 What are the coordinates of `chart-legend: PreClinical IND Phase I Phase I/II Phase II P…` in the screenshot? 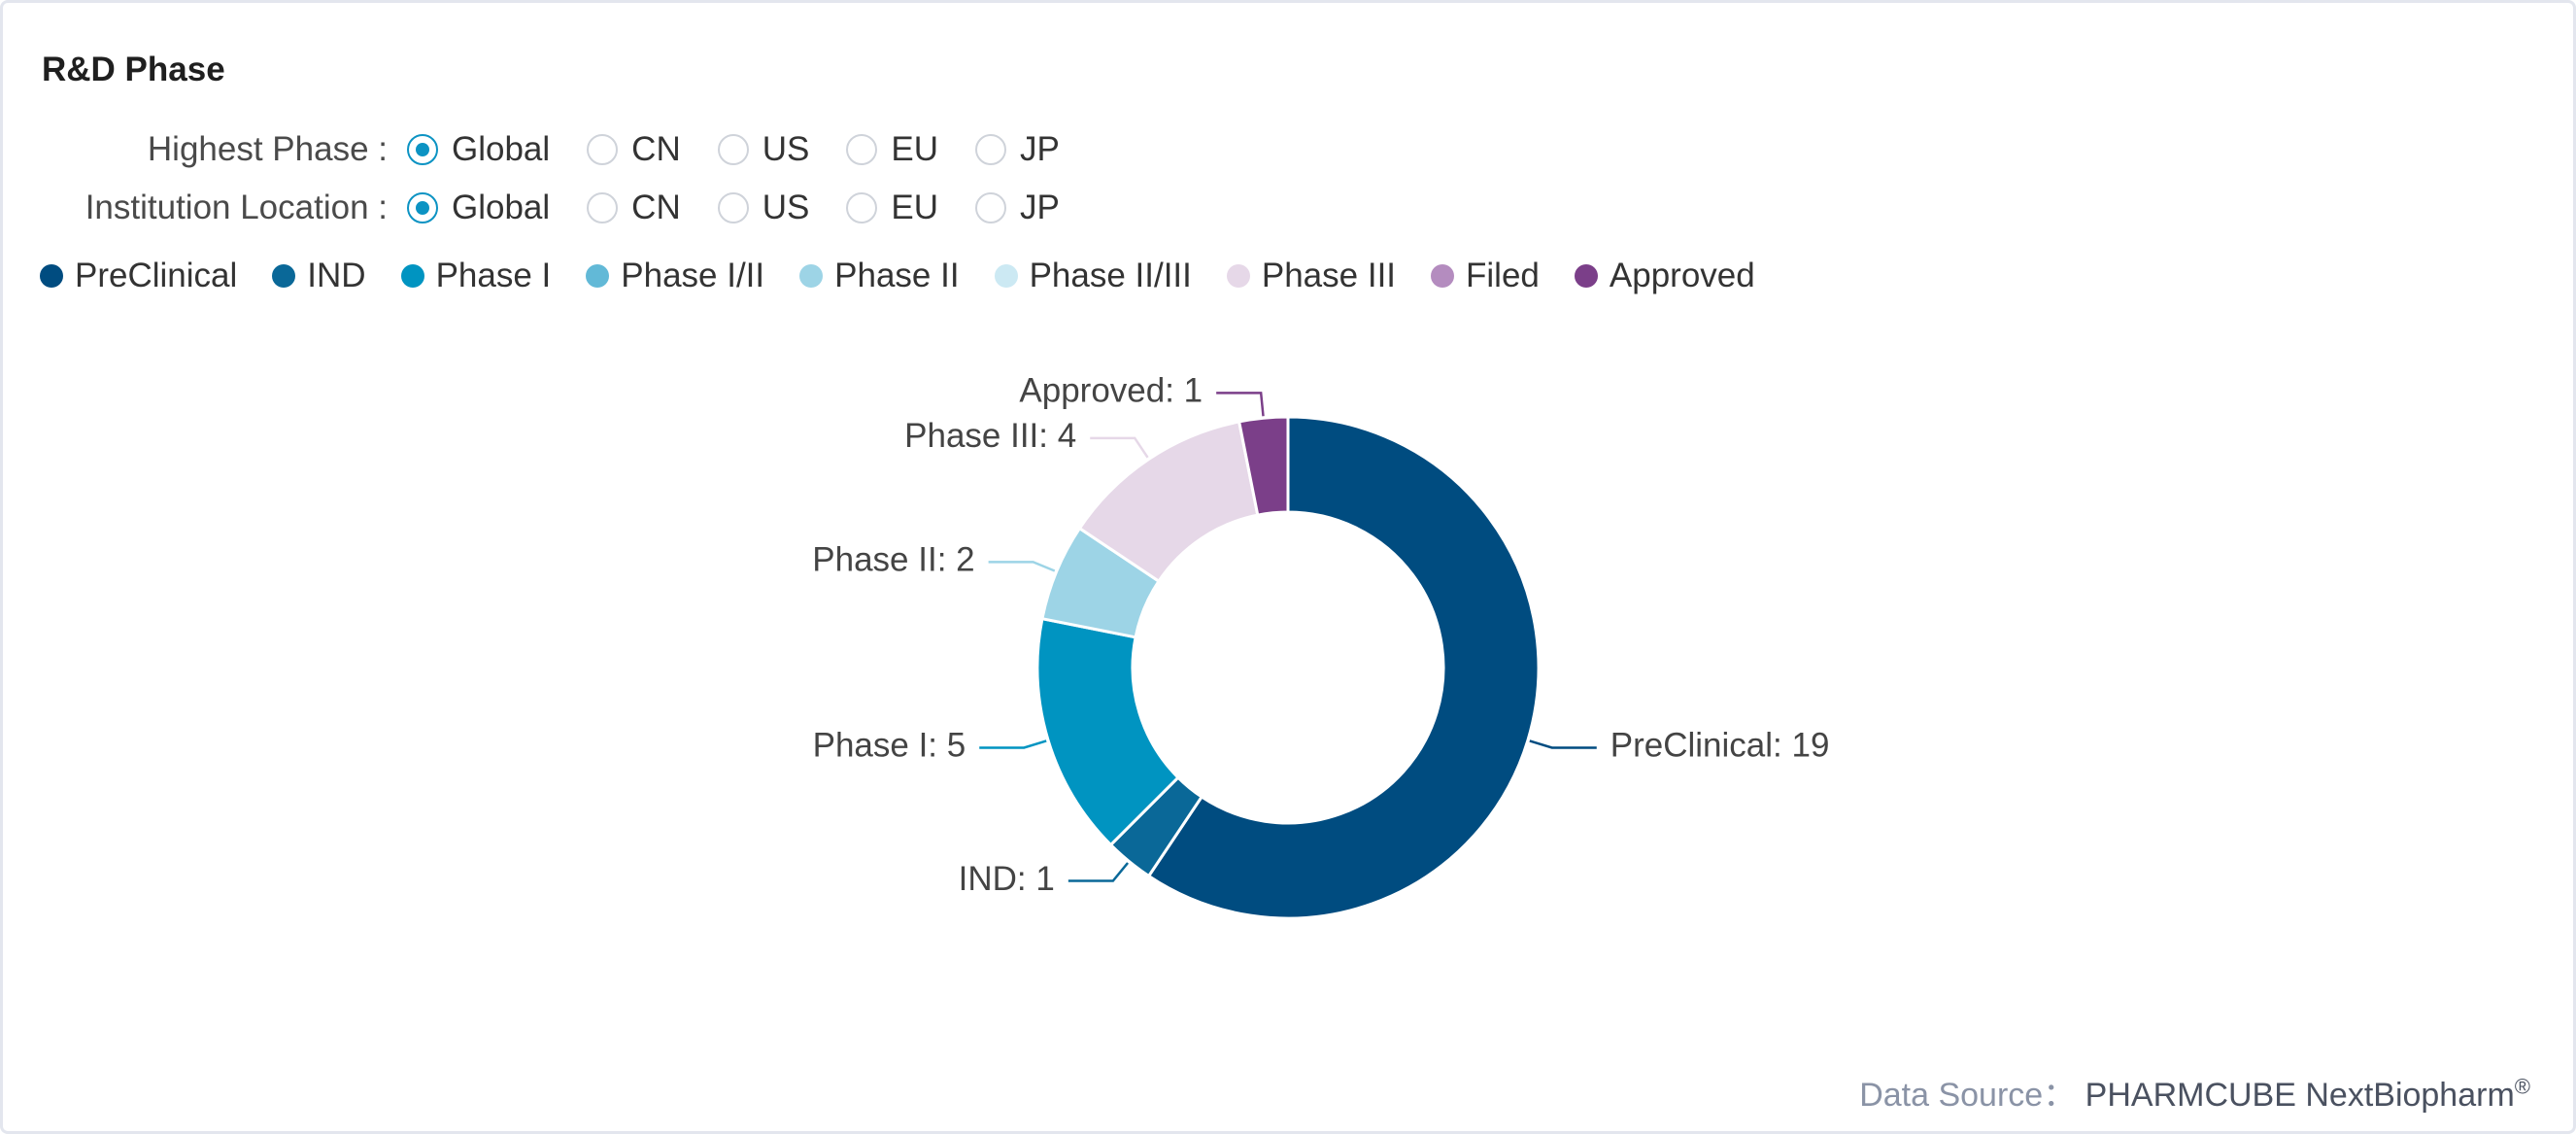 It's located at (915, 276).